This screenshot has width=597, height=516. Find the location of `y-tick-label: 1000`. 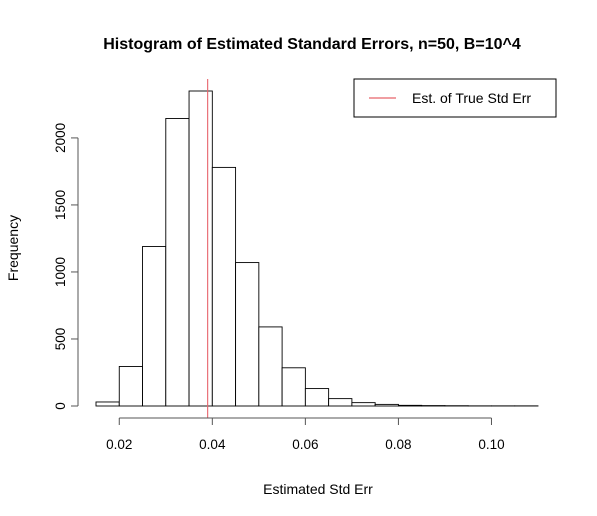

y-tick-label: 1000 is located at coordinates (60, 272).